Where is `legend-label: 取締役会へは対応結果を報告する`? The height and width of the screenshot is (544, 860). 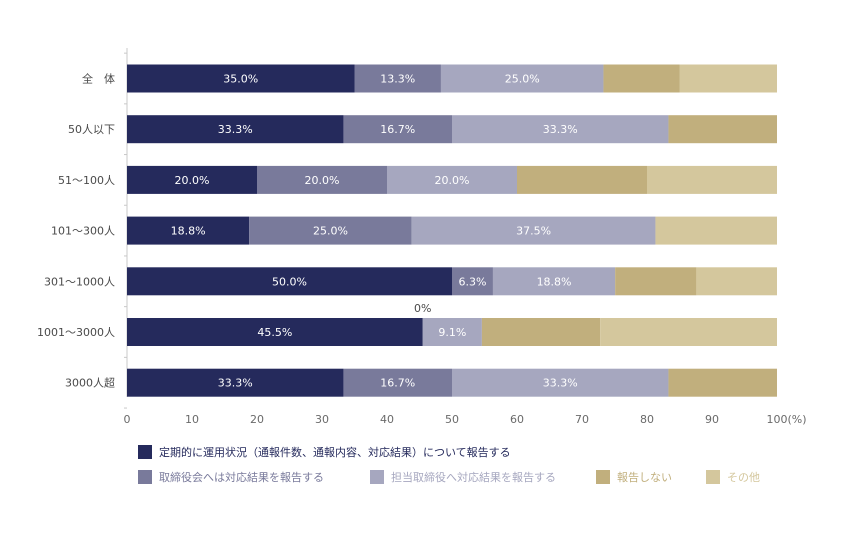 legend-label: 取締役会へは対応結果を報告する is located at coordinates (241, 477).